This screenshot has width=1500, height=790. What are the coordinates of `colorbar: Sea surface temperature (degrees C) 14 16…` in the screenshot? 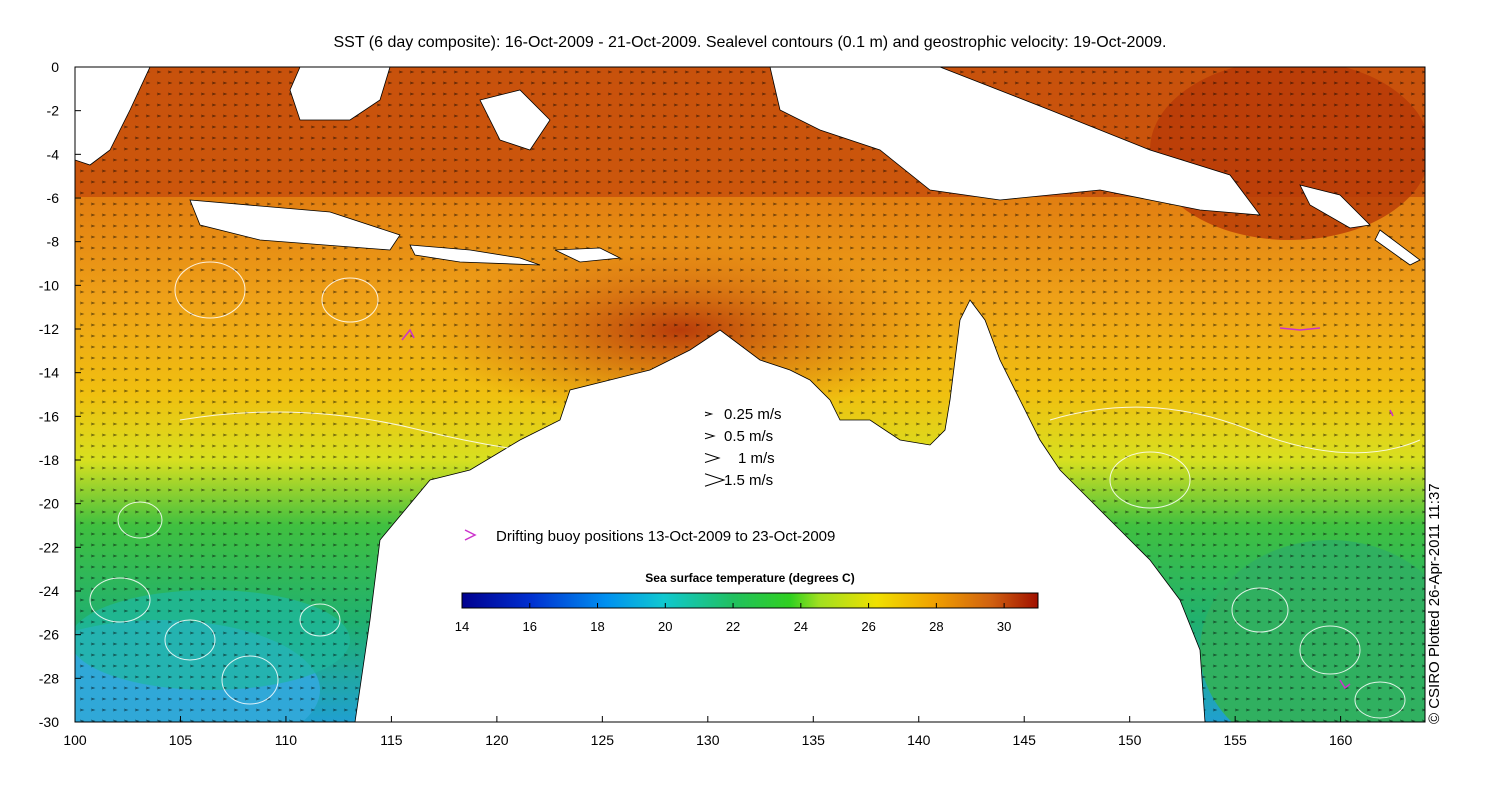 It's located at (747, 602).